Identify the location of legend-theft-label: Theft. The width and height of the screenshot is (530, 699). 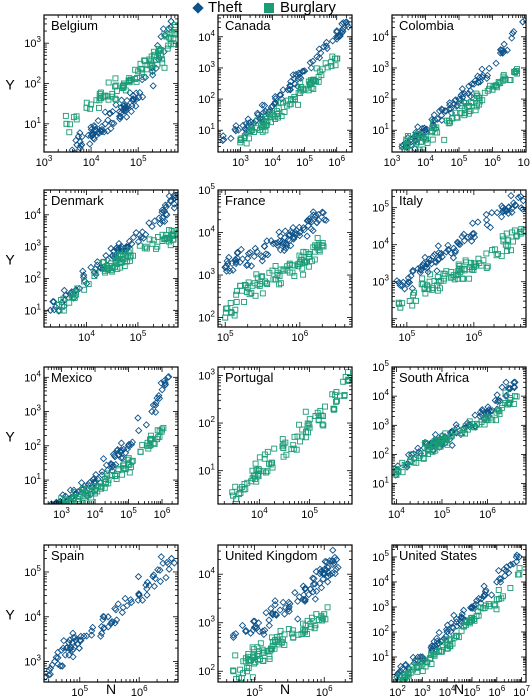
(225, 8).